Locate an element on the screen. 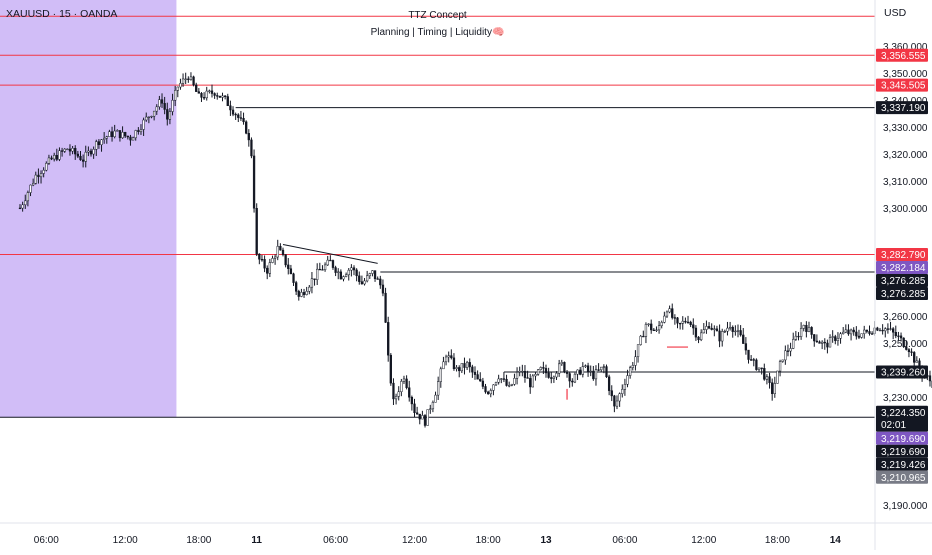 This screenshot has height=555, width=932. time-tick-label: 14 is located at coordinates (836, 540).